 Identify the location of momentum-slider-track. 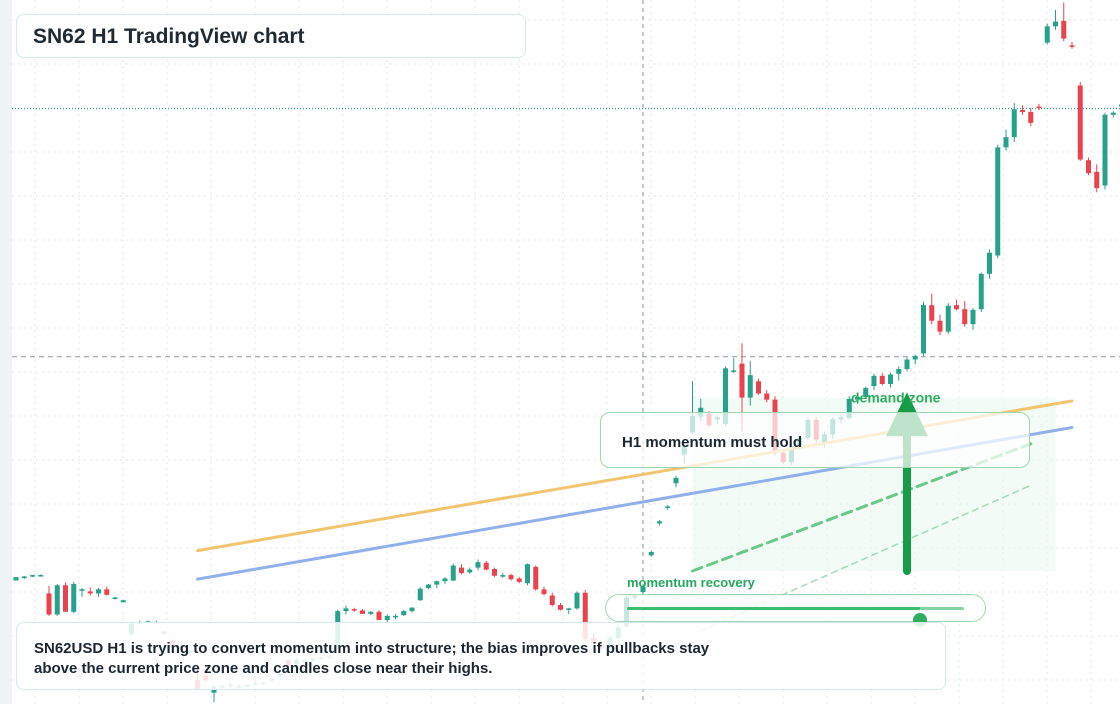
(795, 617).